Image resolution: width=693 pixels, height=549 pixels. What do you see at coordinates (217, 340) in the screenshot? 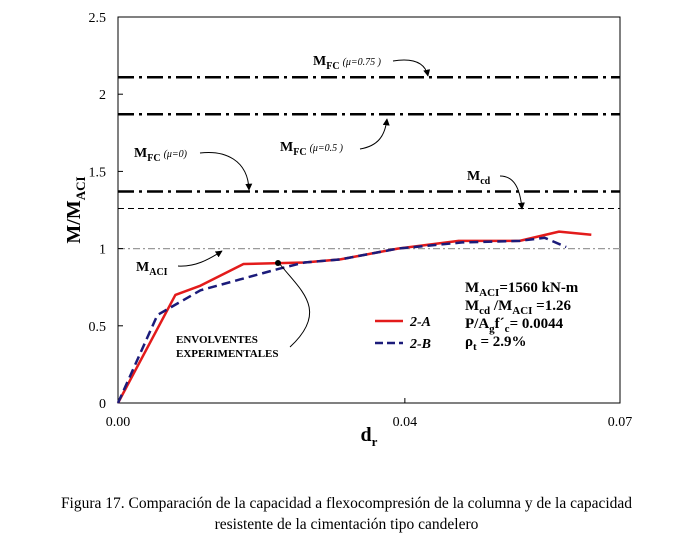
I see `label-envelope-1: ENVOLVENTES` at bounding box center [217, 340].